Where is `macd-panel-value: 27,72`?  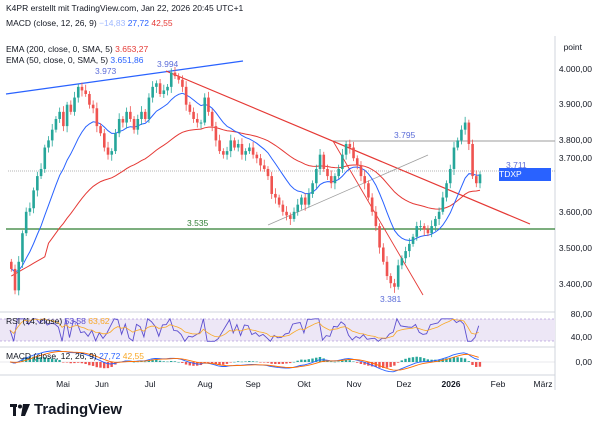 macd-panel-value: 27,72 is located at coordinates (110, 356).